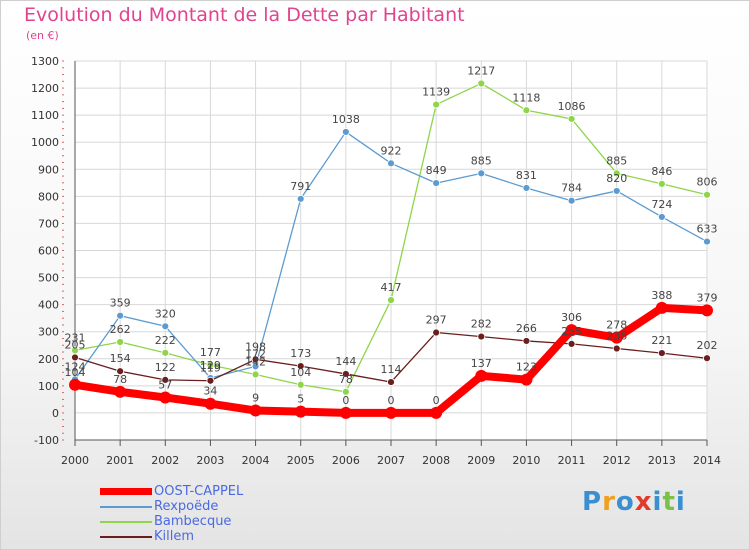  I want to click on data-label: 379, so click(707, 297).